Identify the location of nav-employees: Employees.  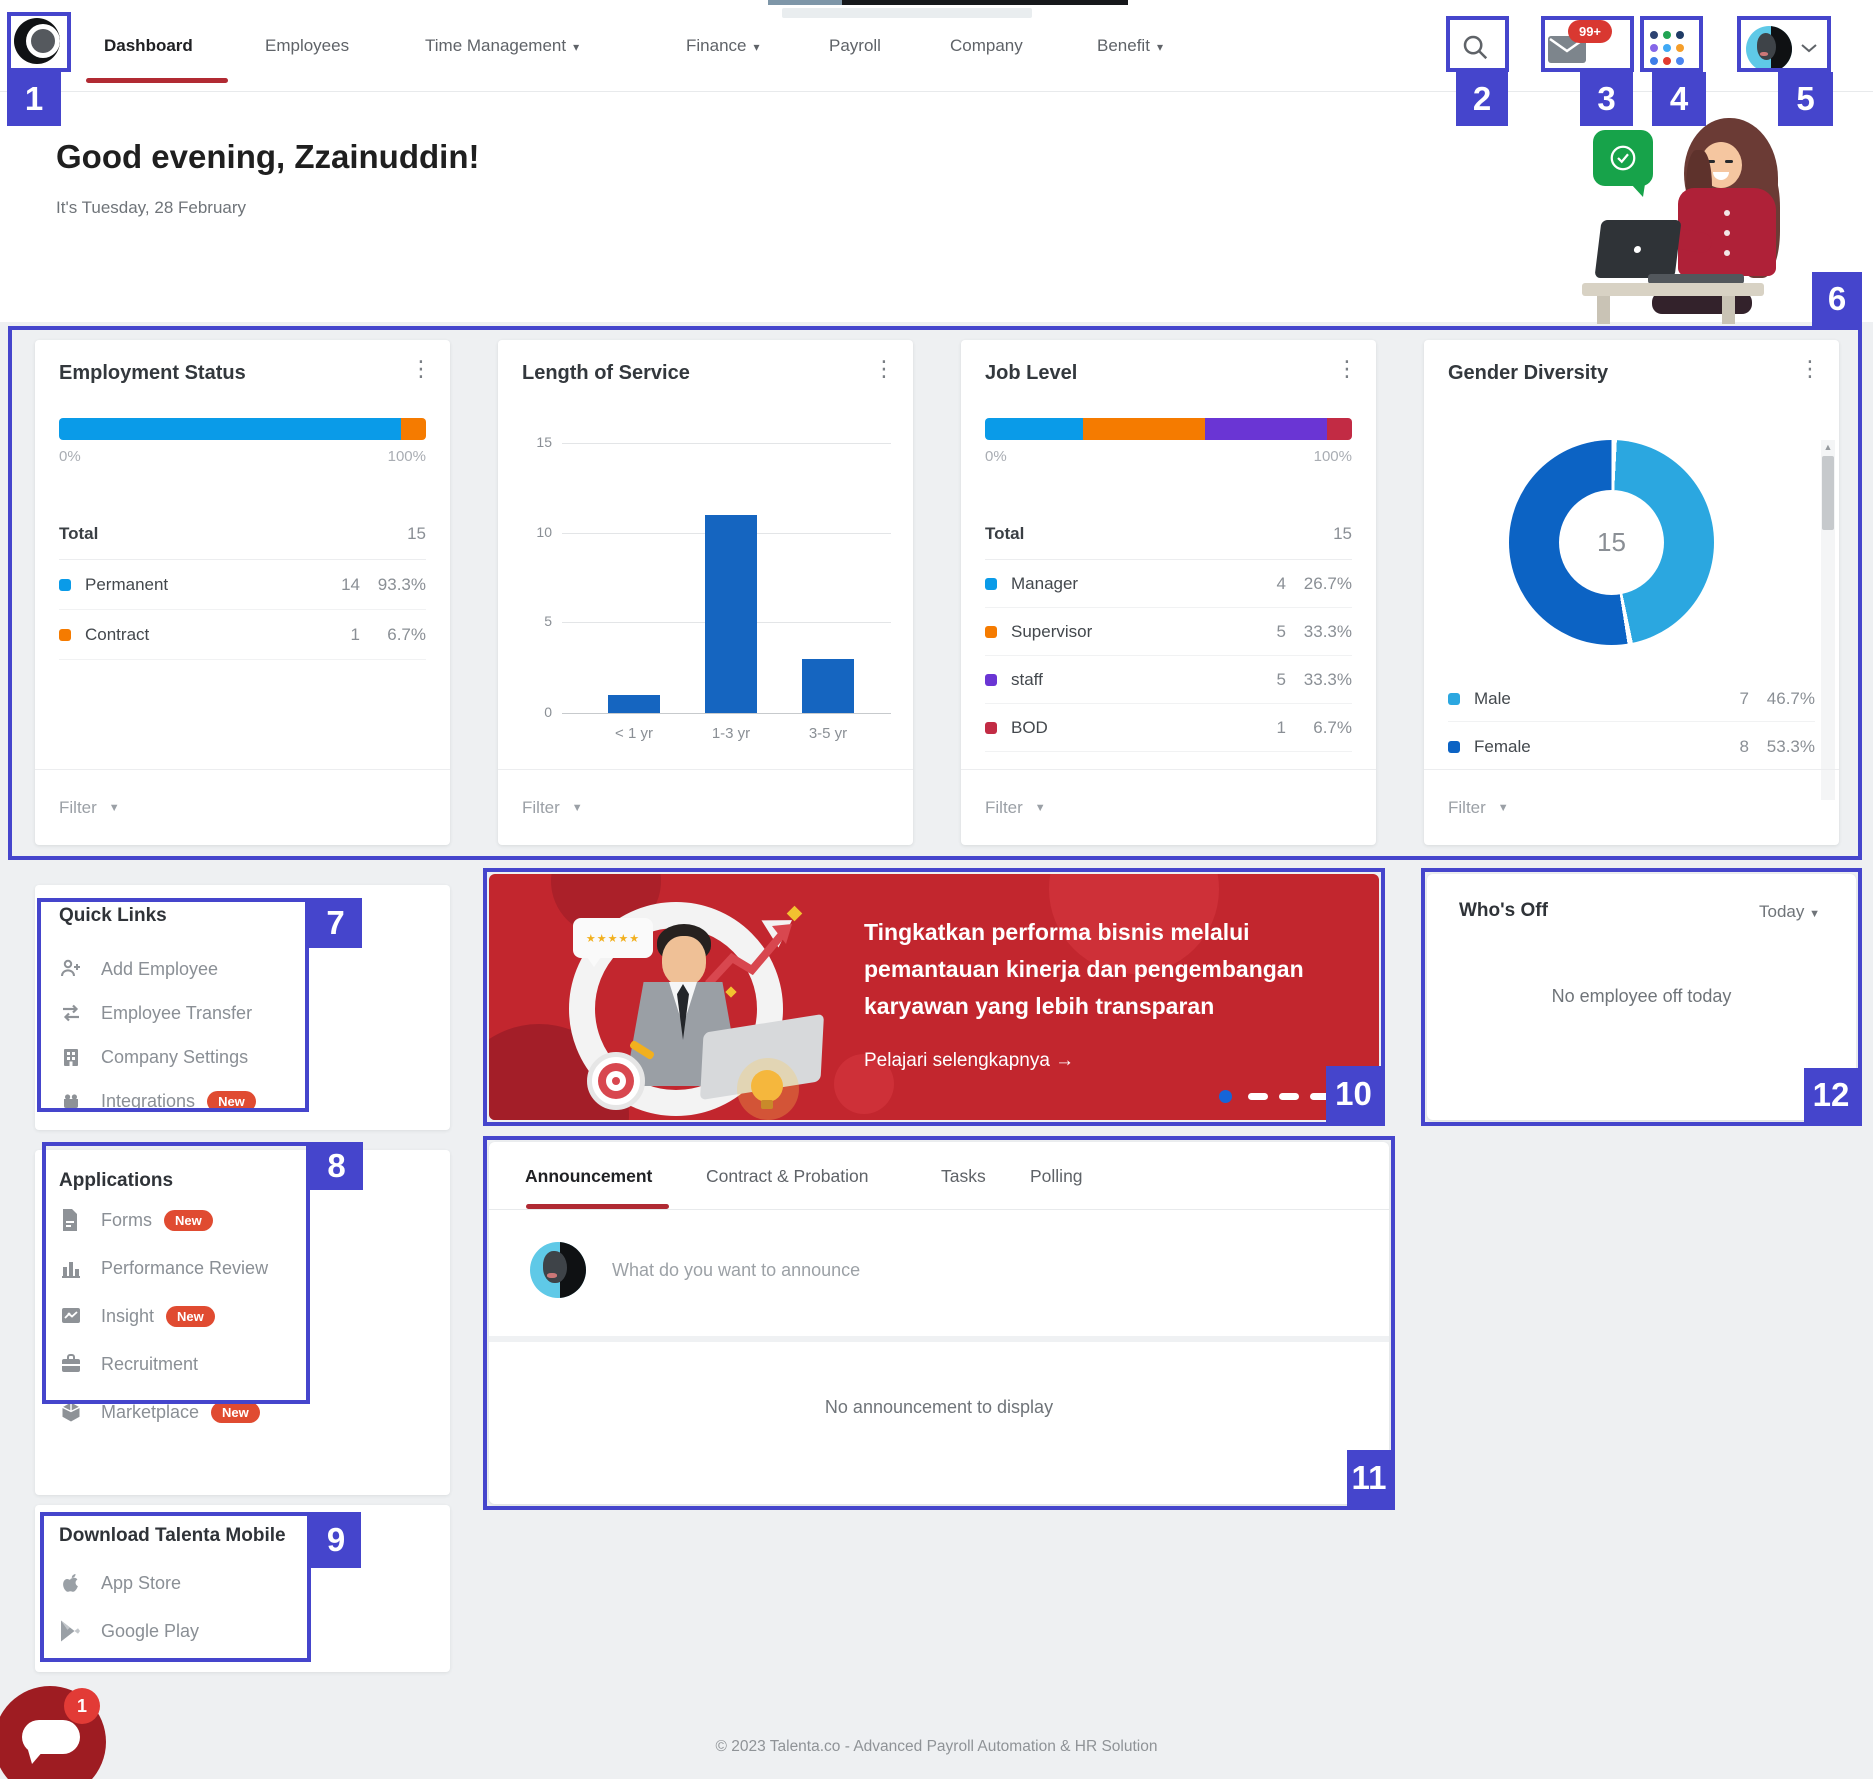
(307, 45).